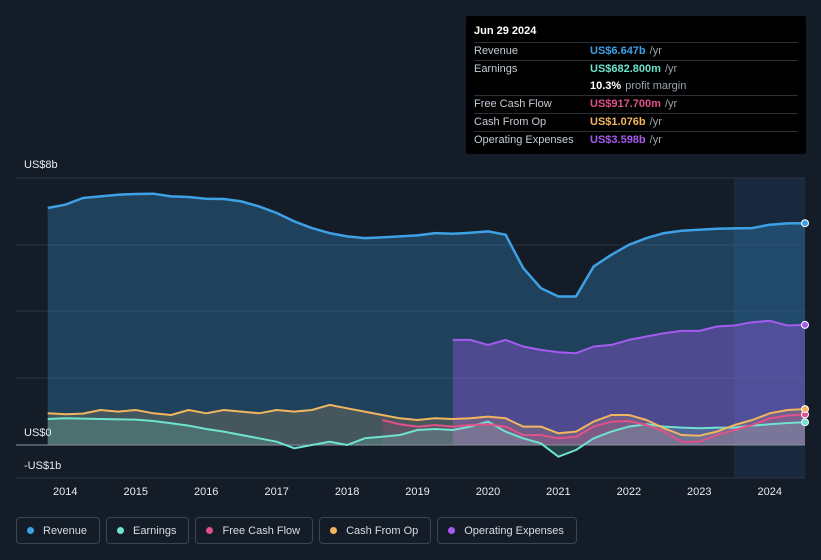  I want to click on cash-from-op-line, so click(426, 420).